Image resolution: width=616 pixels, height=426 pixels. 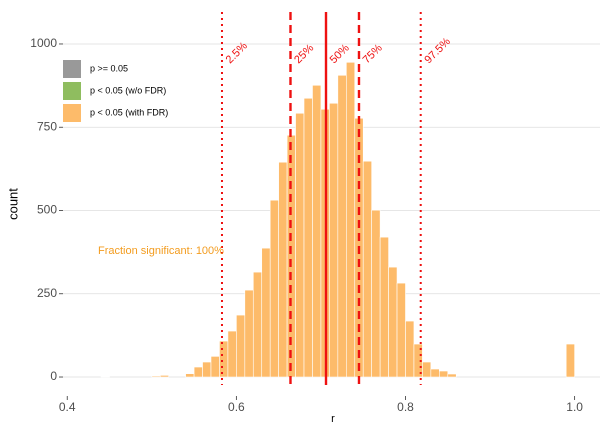 What do you see at coordinates (47, 126) in the screenshot?
I see `y-tick-label: 750` at bounding box center [47, 126].